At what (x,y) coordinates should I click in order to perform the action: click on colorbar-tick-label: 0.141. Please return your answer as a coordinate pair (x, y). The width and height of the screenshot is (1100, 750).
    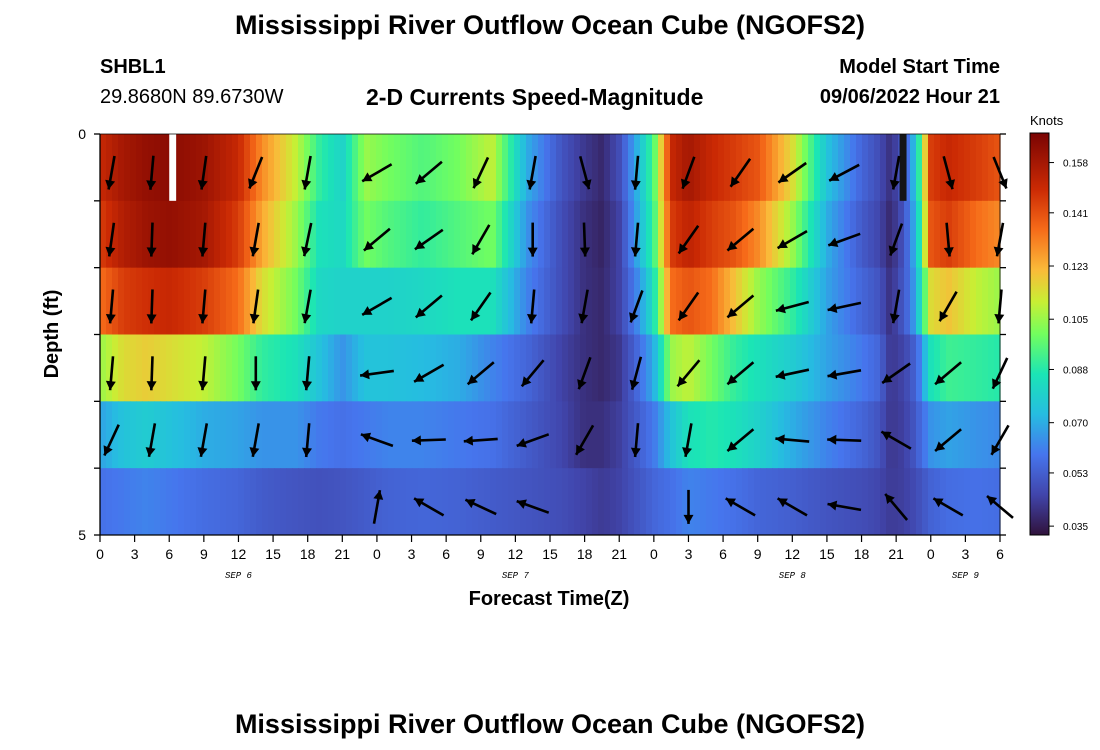
    Looking at the image, I should click on (1075, 214).